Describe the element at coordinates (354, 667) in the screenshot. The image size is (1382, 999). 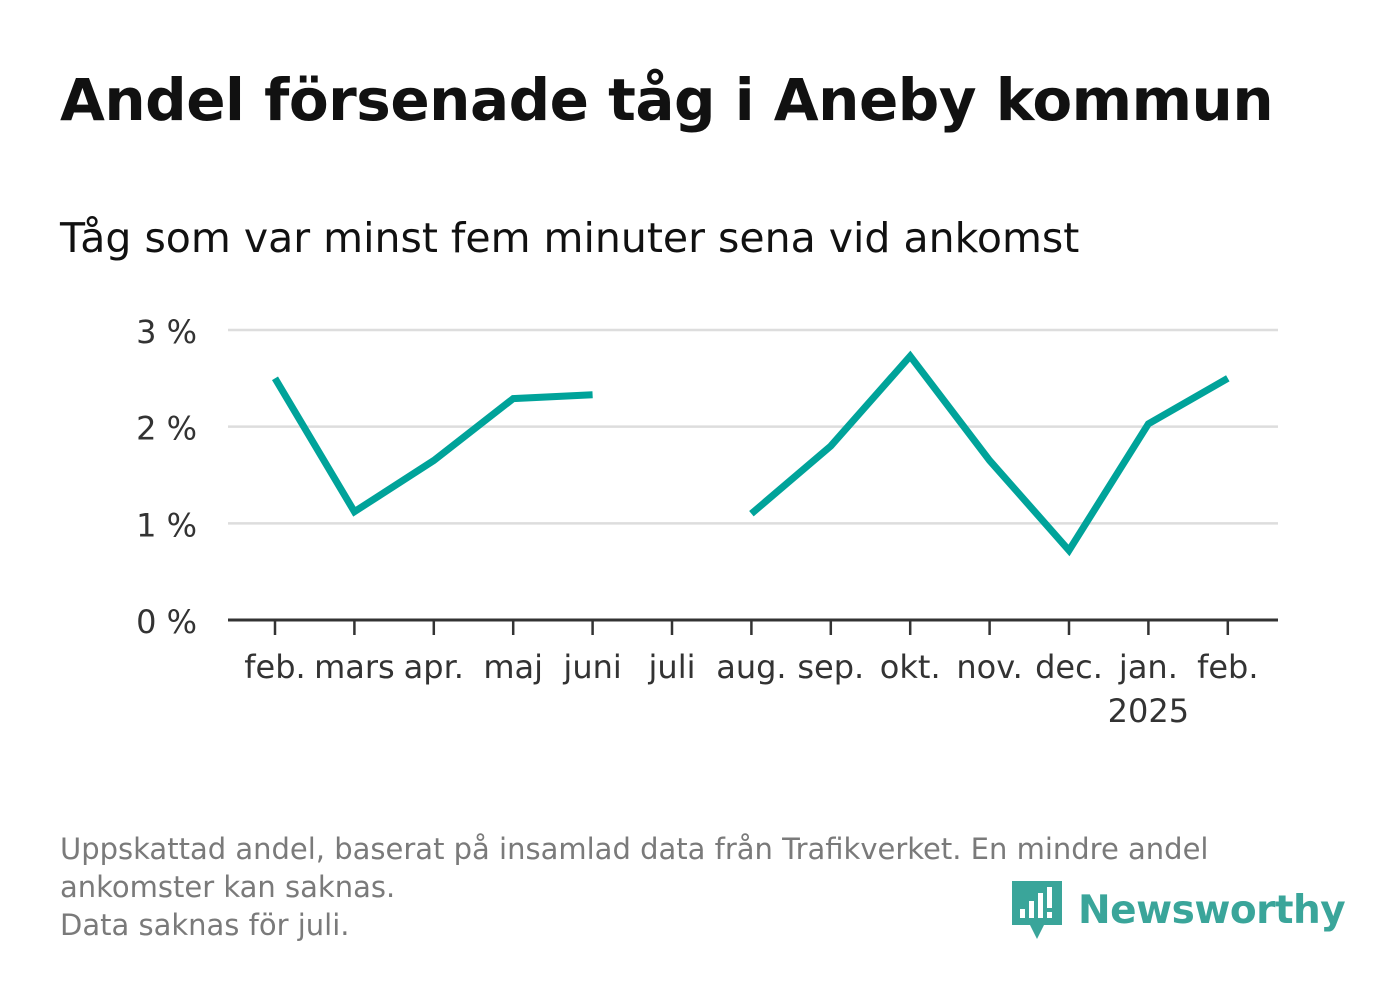
I see `x-tick-label: mars` at that location.